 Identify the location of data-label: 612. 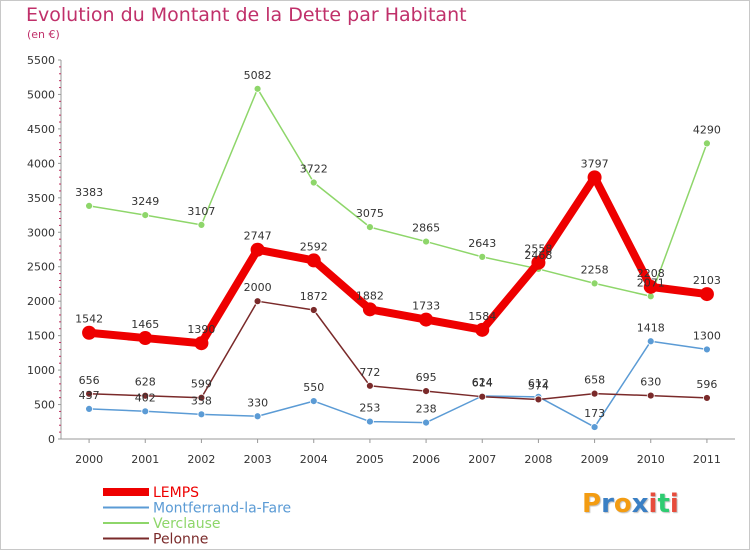
(538, 383).